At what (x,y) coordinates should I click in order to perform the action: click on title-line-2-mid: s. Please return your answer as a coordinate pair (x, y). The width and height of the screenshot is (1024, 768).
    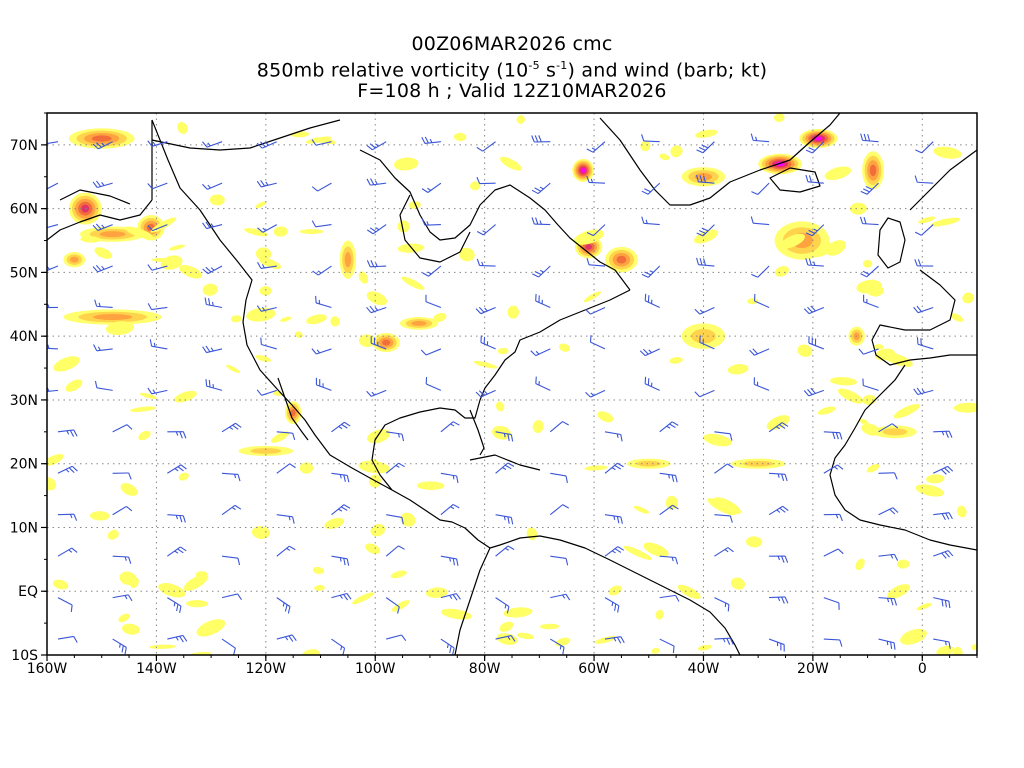
    Looking at the image, I should click on (548, 70).